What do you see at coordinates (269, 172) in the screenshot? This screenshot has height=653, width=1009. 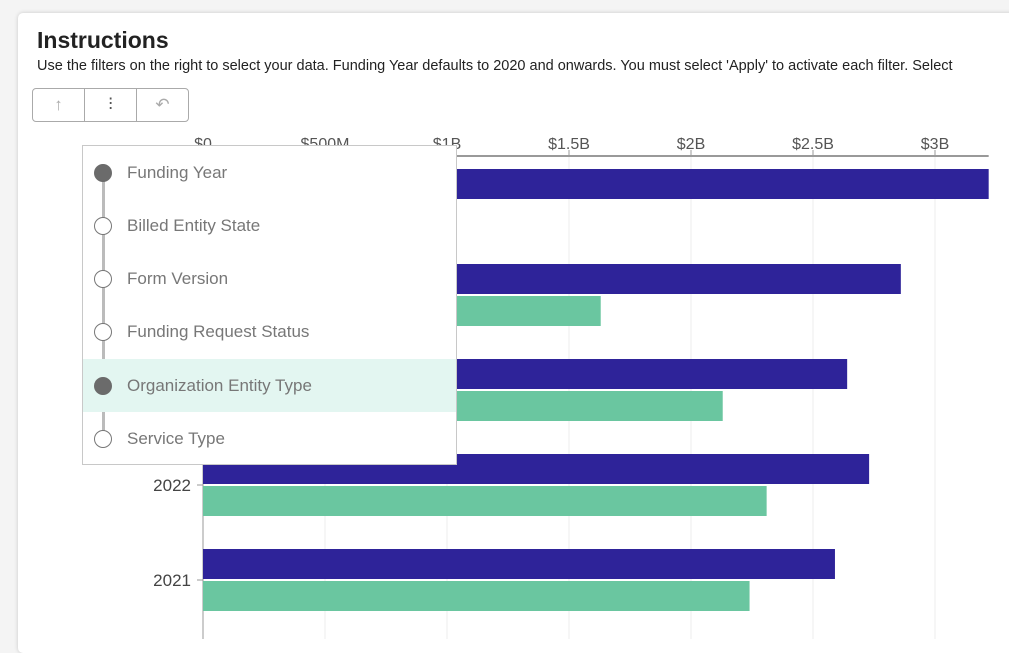 I see `filter-item-funding-year: Funding Year` at bounding box center [269, 172].